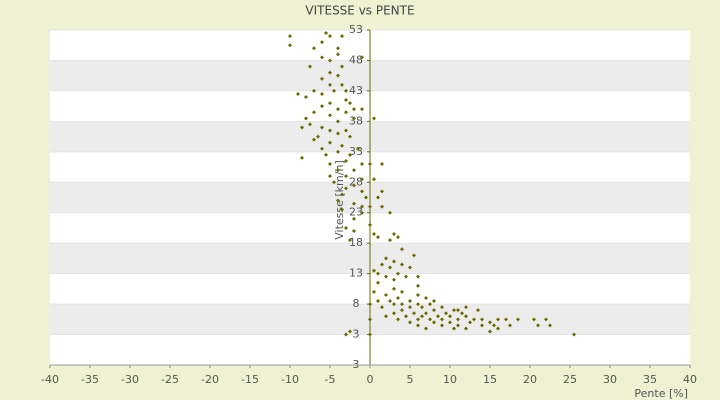 Image resolution: width=720 pixels, height=400 pixels. I want to click on x-tick-label: -30, so click(130, 379).